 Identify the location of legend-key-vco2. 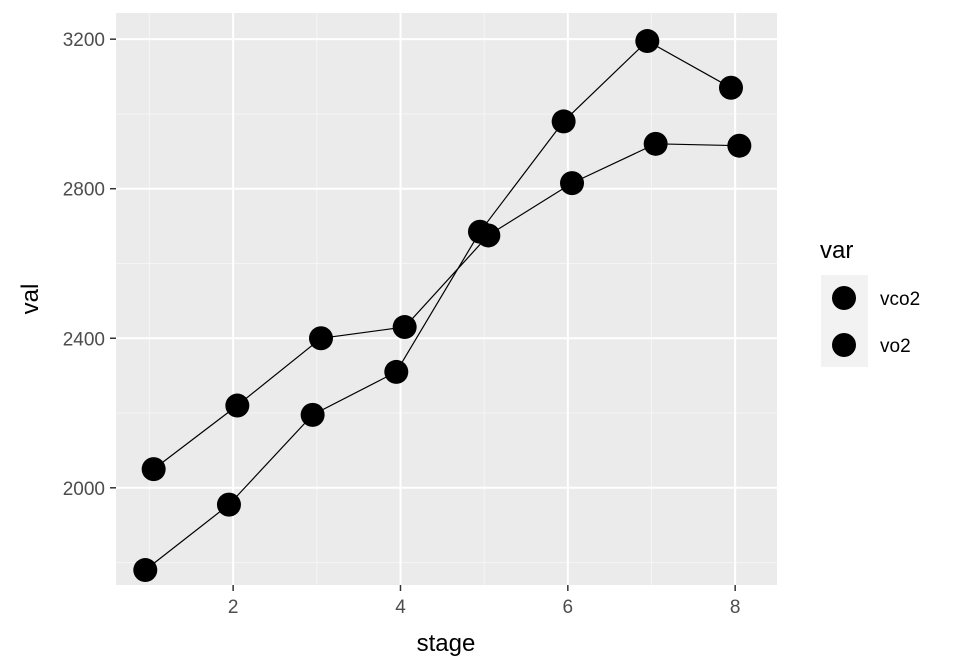
(844, 298).